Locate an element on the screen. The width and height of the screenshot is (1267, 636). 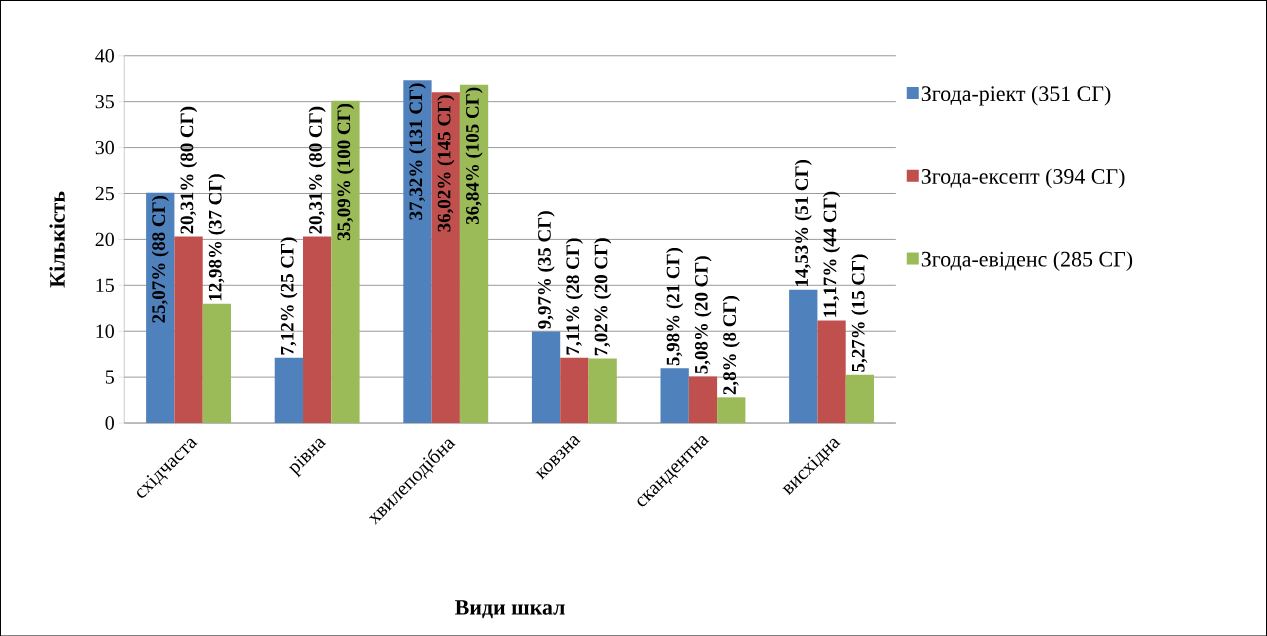
data-label: 9,97% (35 СГ) is located at coordinates (546, 270).